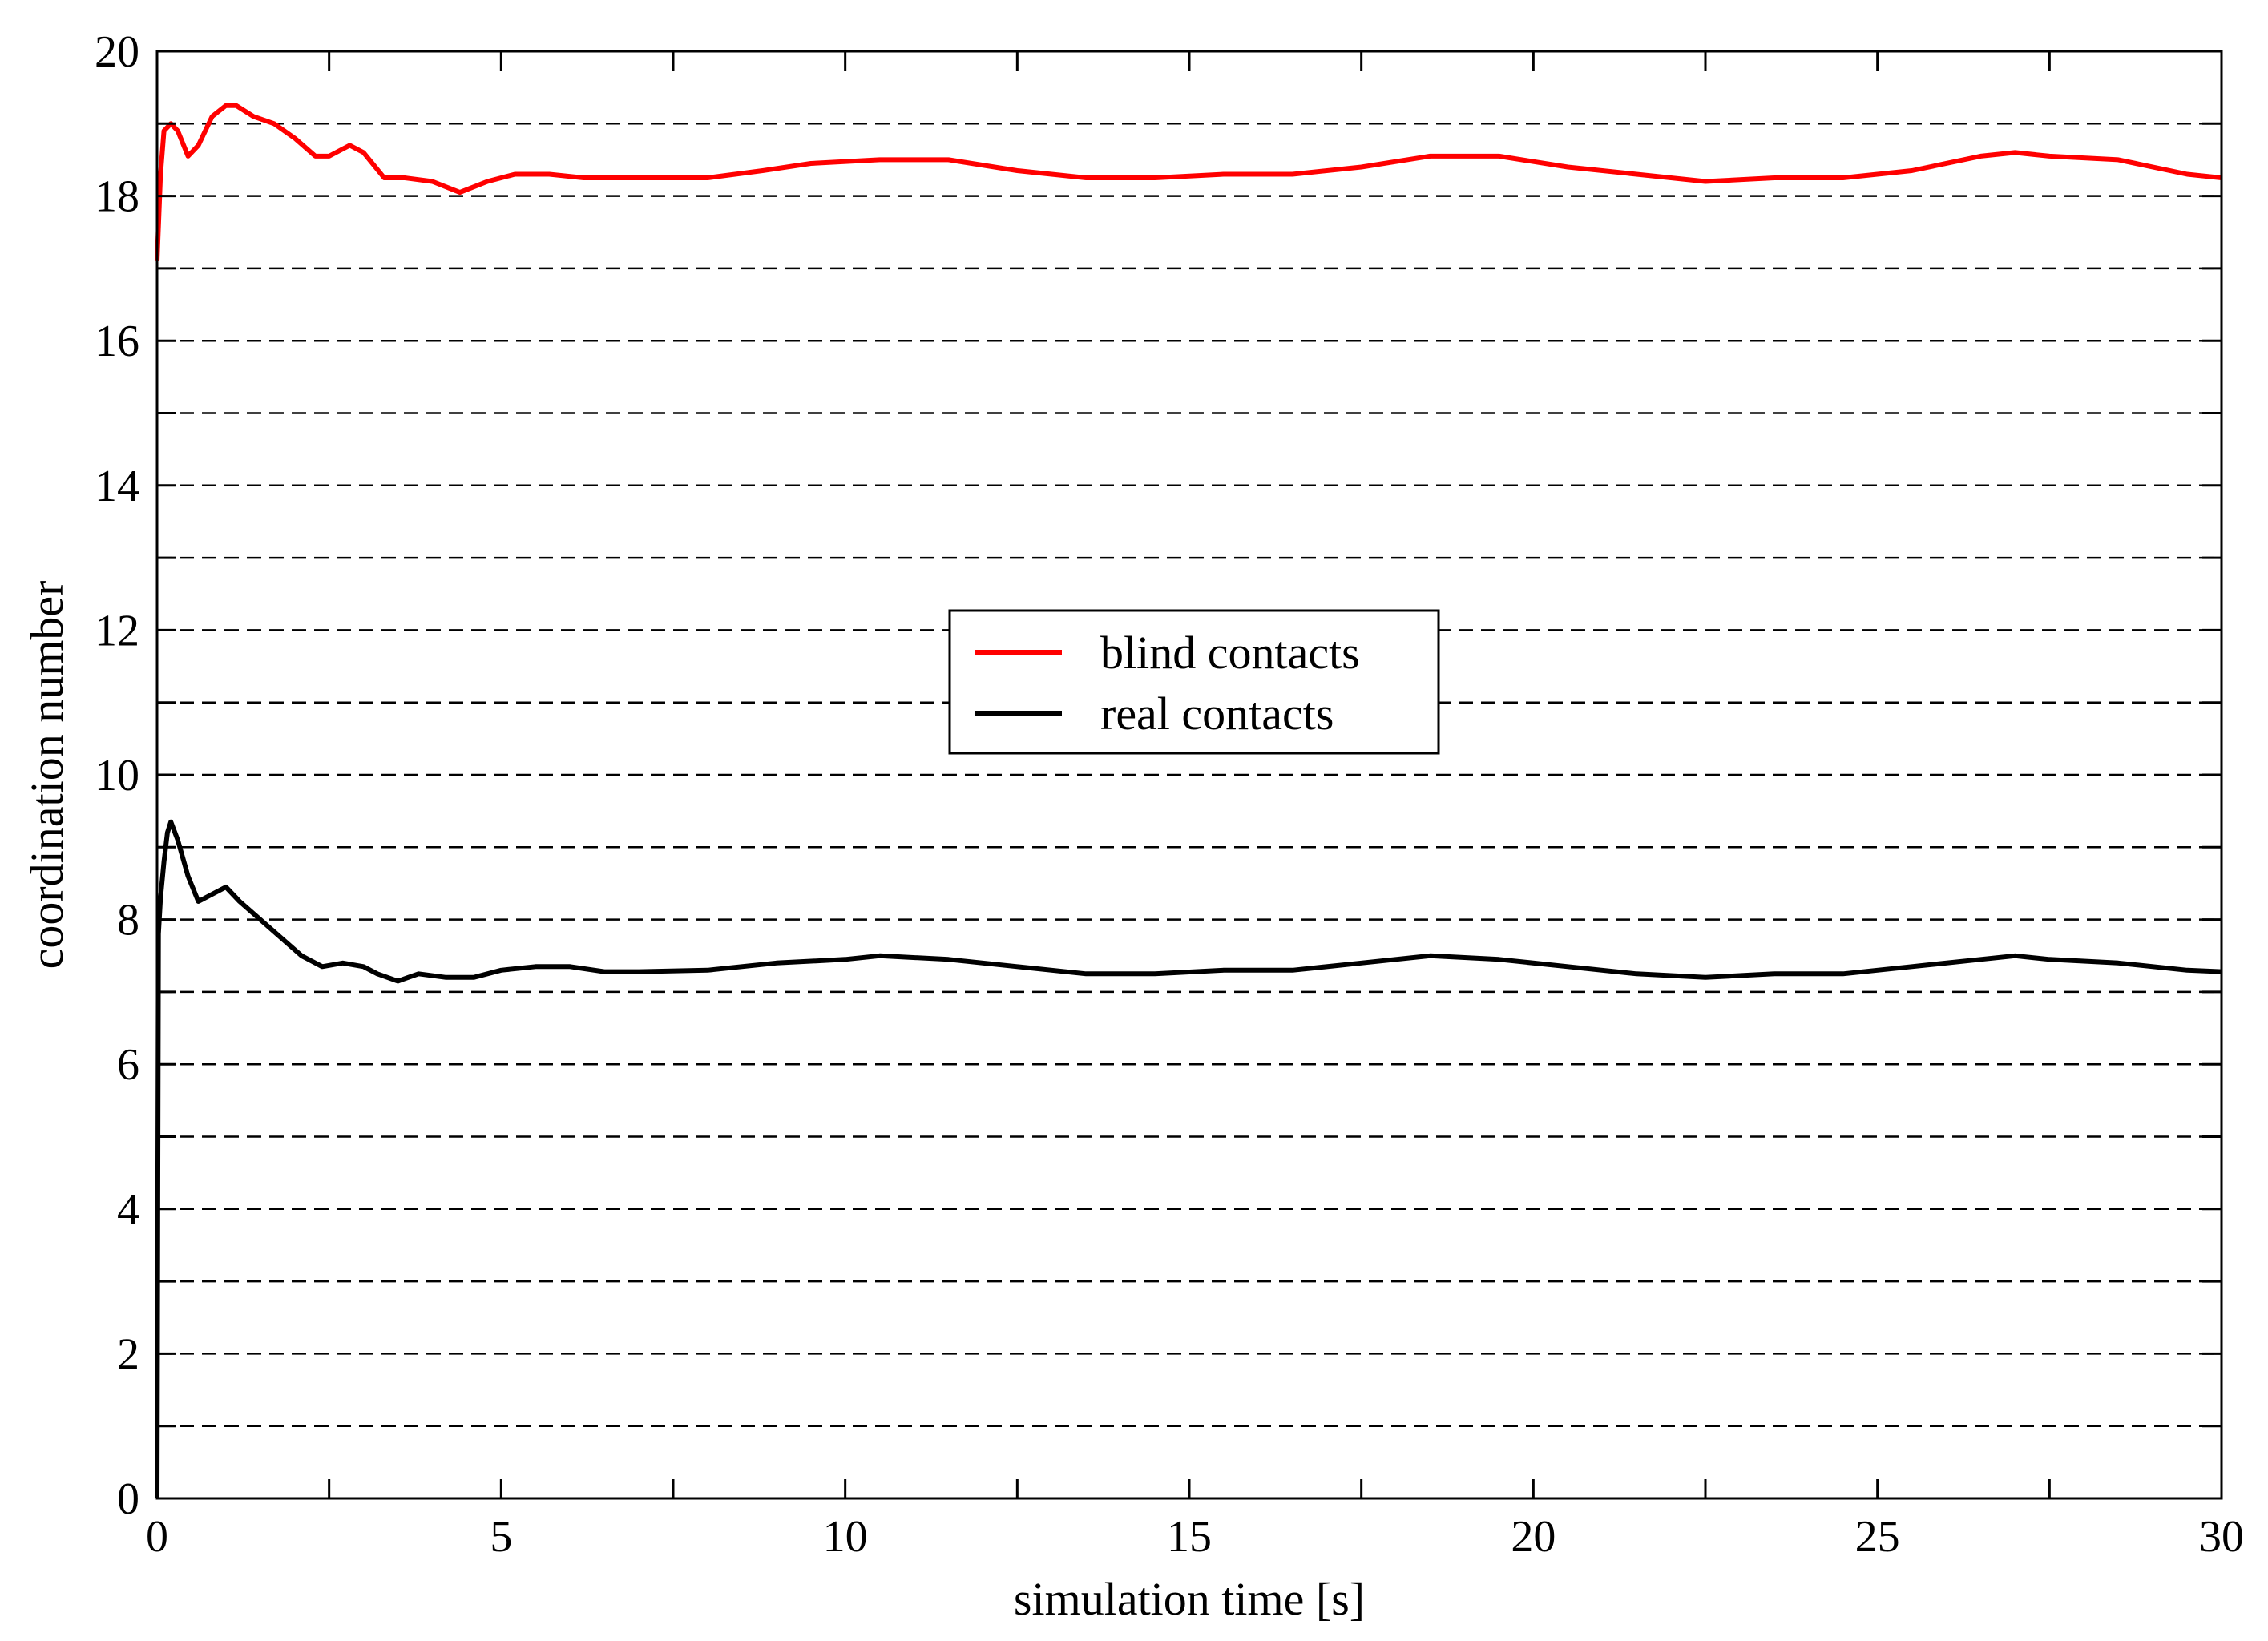 This screenshot has height=1641, width=2268. I want to click on y-tick-label: 2, so click(128, 1354).